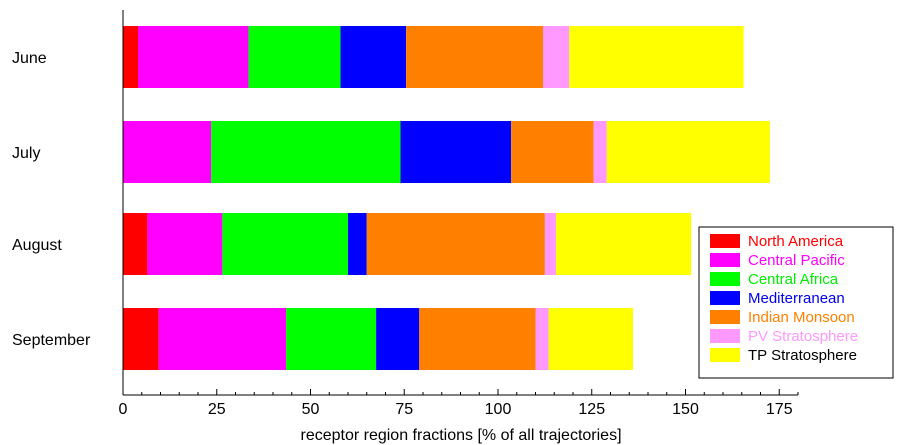  Describe the element at coordinates (477, 339) in the screenshot. I see `bar-segment-september-indian-monsoon` at that location.